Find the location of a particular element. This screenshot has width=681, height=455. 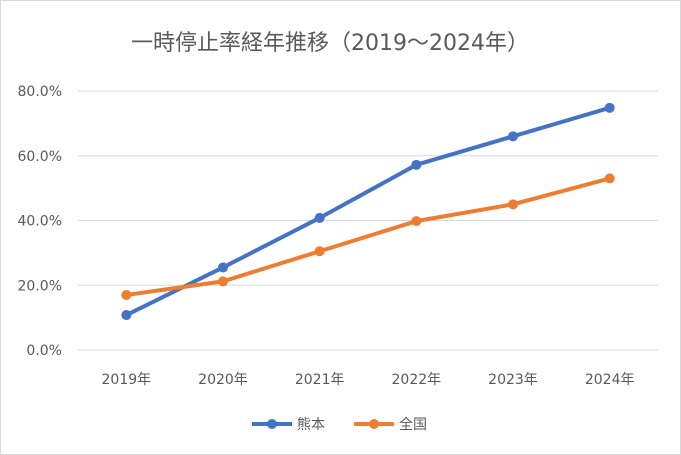

y-axis-ticks: 0.0% 20.0% 40.0% 60.0% 80.0% is located at coordinates (40, 221).